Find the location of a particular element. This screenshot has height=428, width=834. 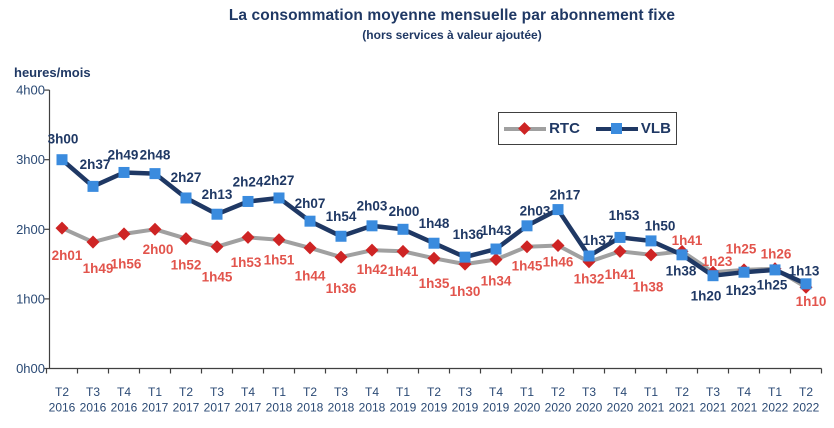

vlb-value-label: 2h27 is located at coordinates (279, 180).